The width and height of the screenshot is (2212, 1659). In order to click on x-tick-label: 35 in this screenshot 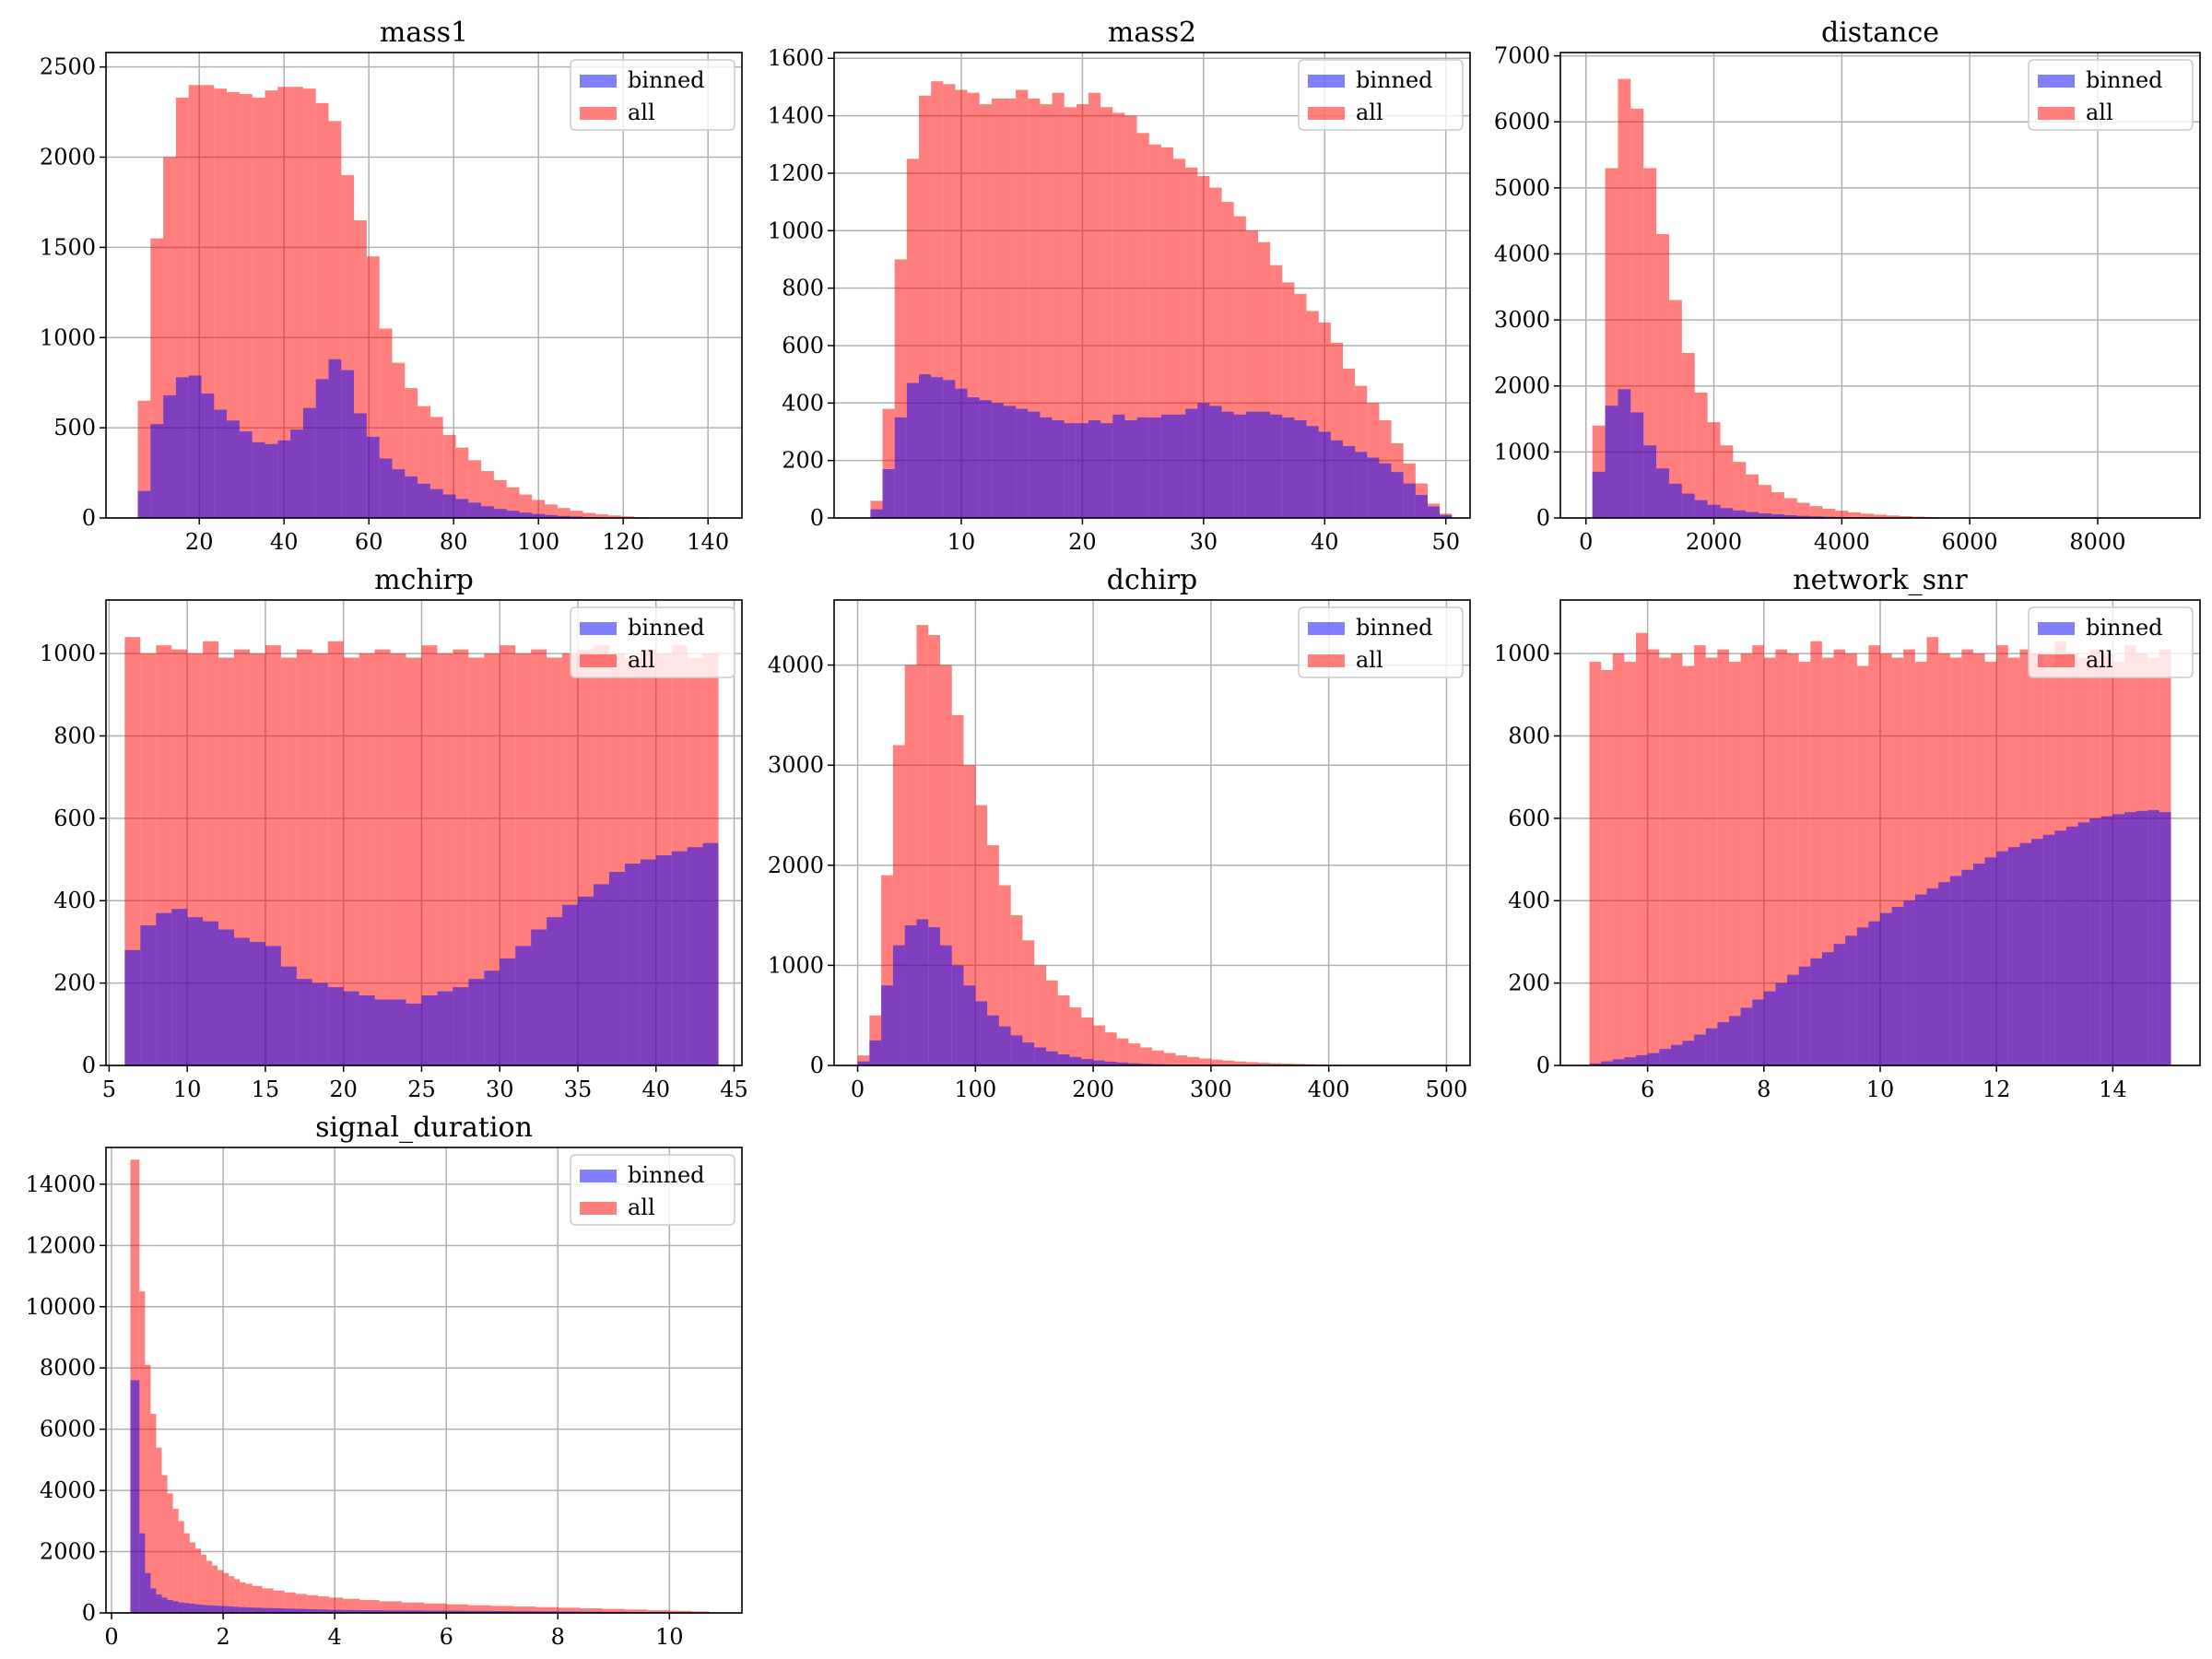, I will do `click(578, 1089)`.